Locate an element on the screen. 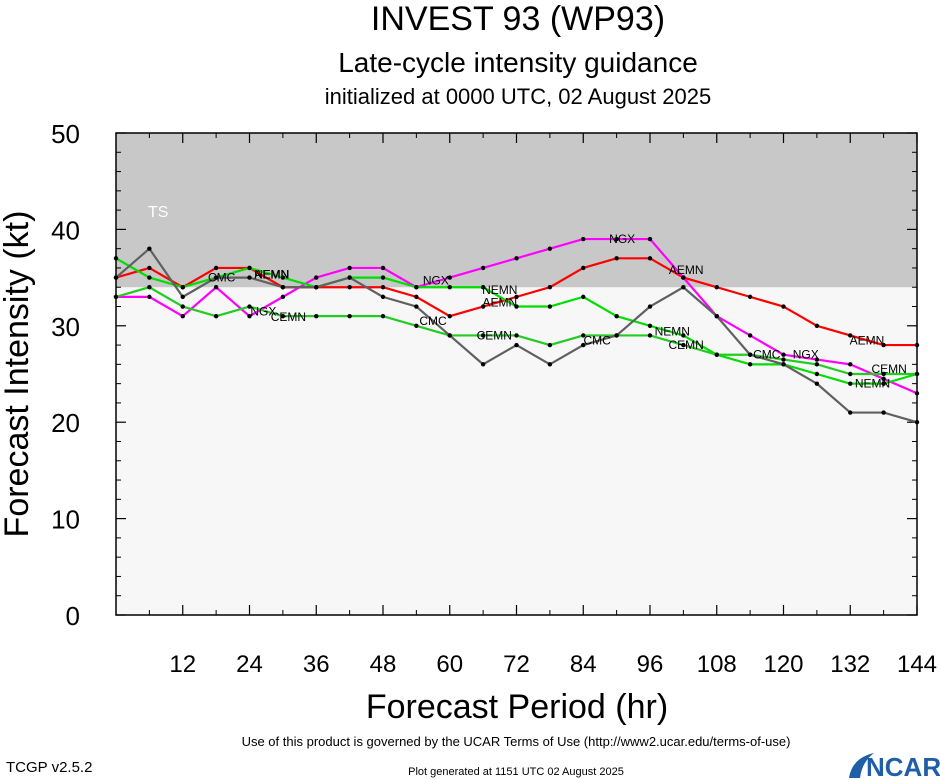 The height and width of the screenshot is (780, 940). x-tick-label: 144 is located at coordinates (917, 664).